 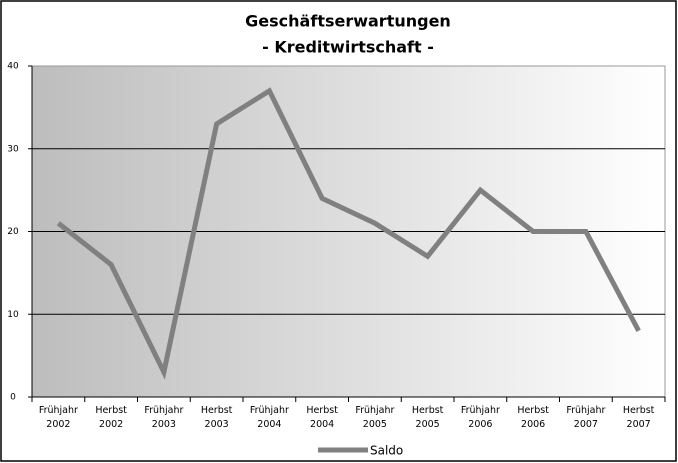 What do you see at coordinates (638, 417) in the screenshot?
I see `x-tick-label: Herbst 2007` at bounding box center [638, 417].